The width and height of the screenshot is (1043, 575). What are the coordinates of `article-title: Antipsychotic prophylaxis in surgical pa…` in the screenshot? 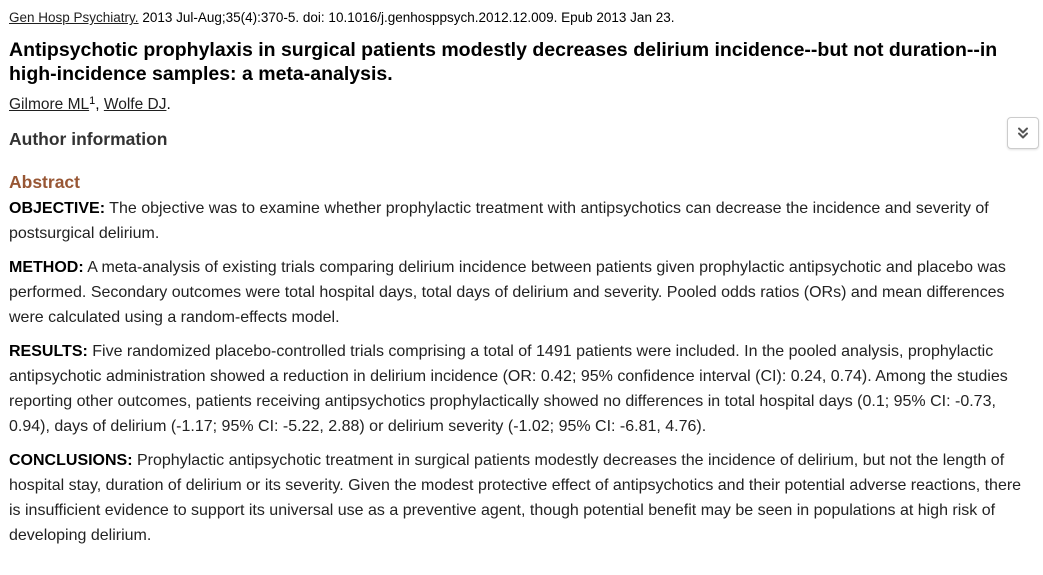 It's located at (503, 62).